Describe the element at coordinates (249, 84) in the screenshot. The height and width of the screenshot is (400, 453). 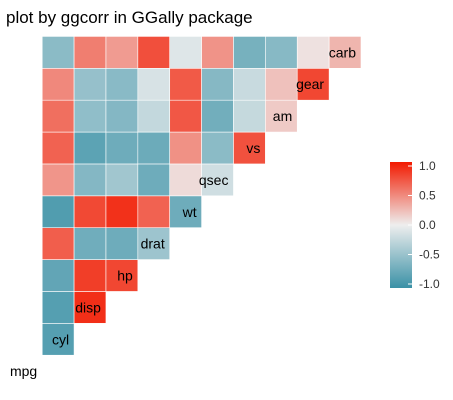
I see `cell-gear-qsec` at that location.